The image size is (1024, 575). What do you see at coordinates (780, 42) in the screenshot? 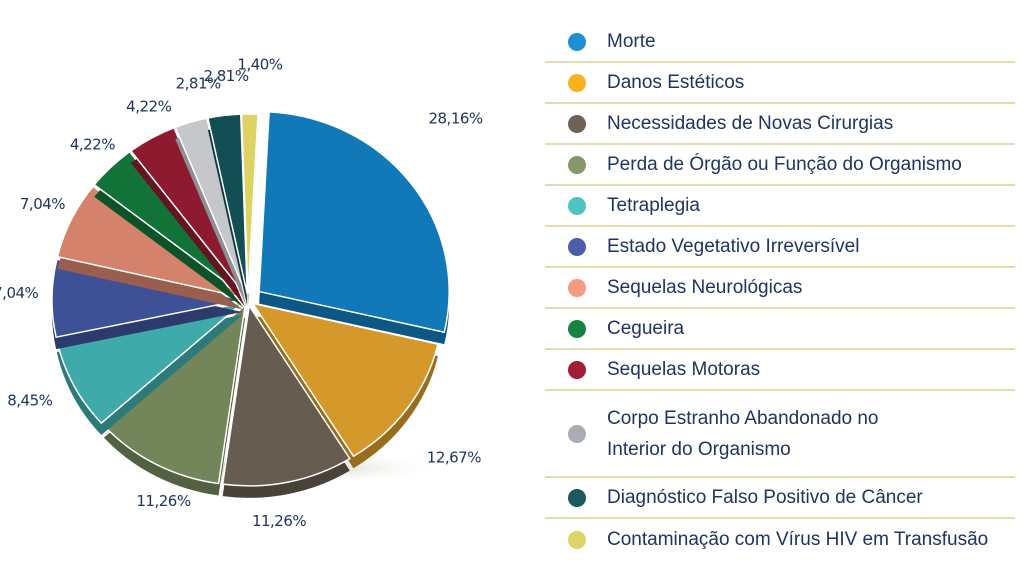
I see `legend-item: Morte` at bounding box center [780, 42].